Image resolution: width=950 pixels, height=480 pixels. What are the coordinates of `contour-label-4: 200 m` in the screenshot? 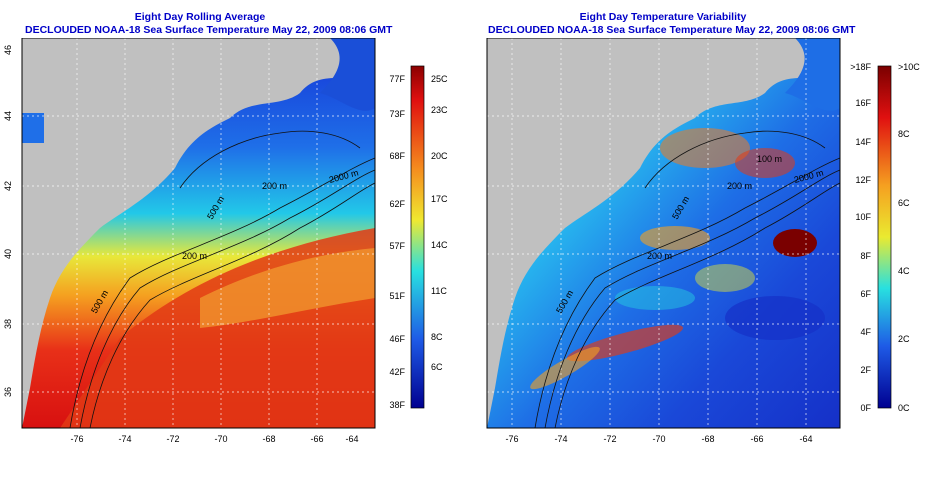 It's located at (739, 186).